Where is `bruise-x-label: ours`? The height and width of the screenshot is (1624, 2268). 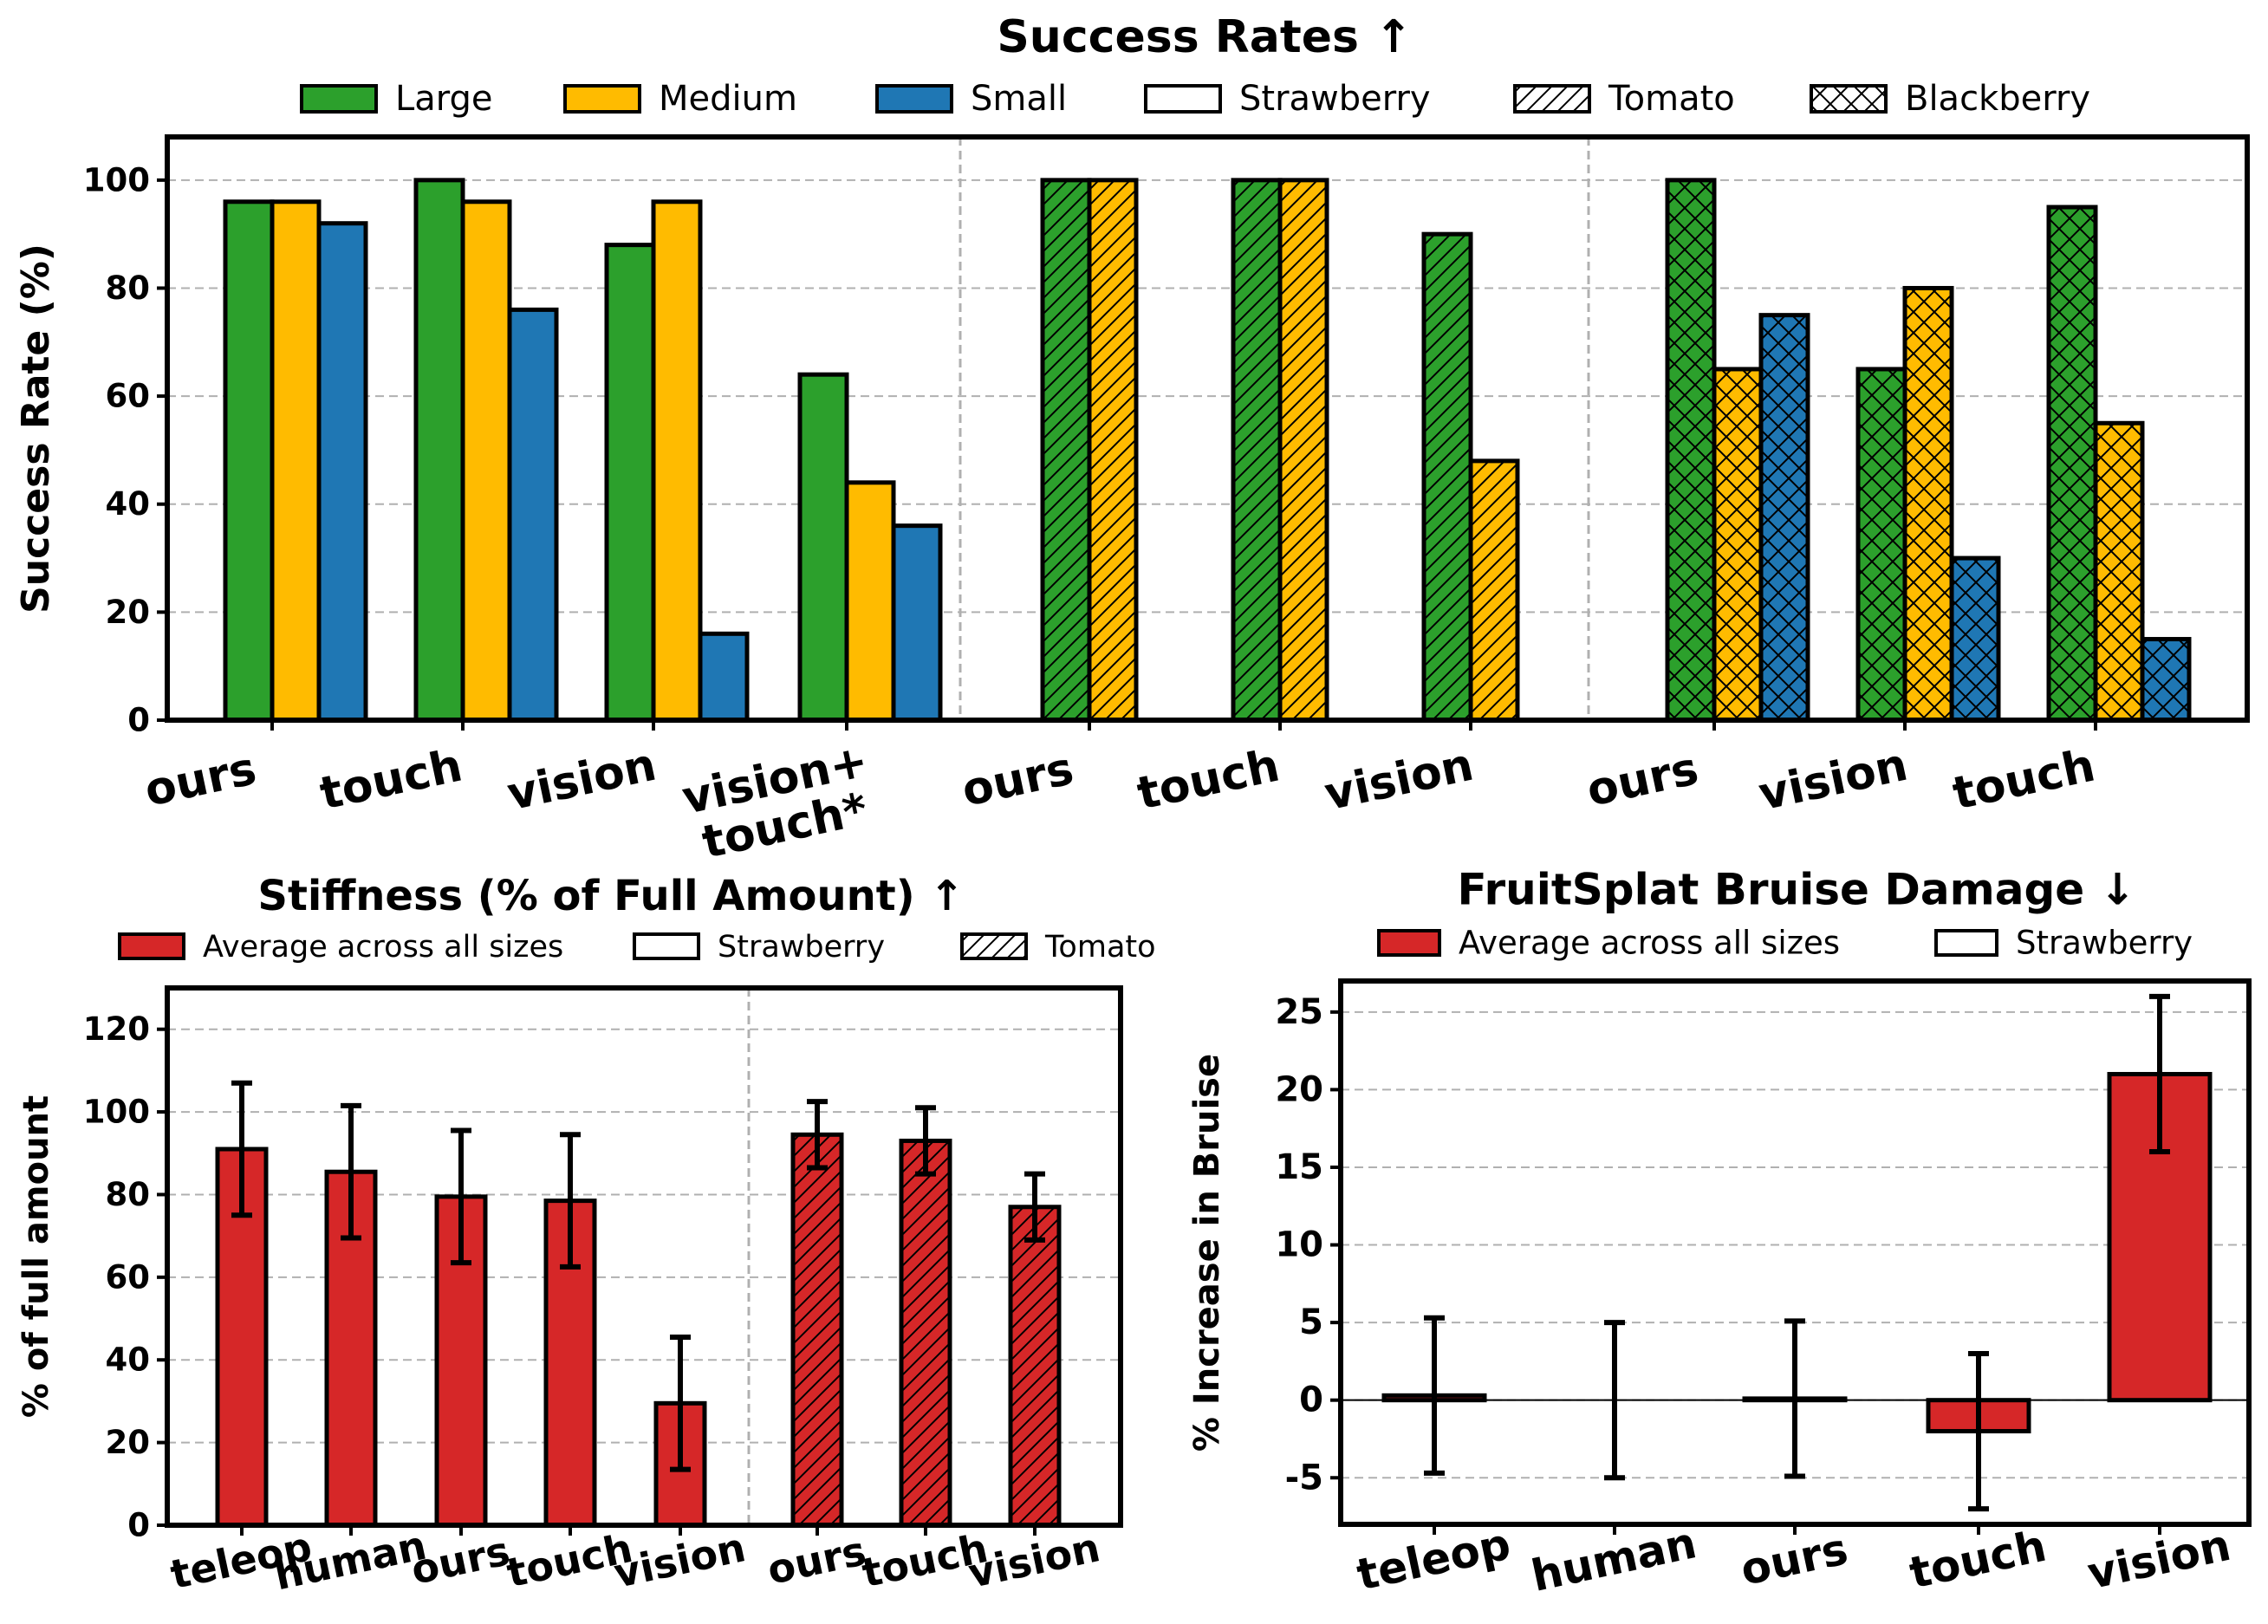 bruise-x-label: ours is located at coordinates (1794, 1559).